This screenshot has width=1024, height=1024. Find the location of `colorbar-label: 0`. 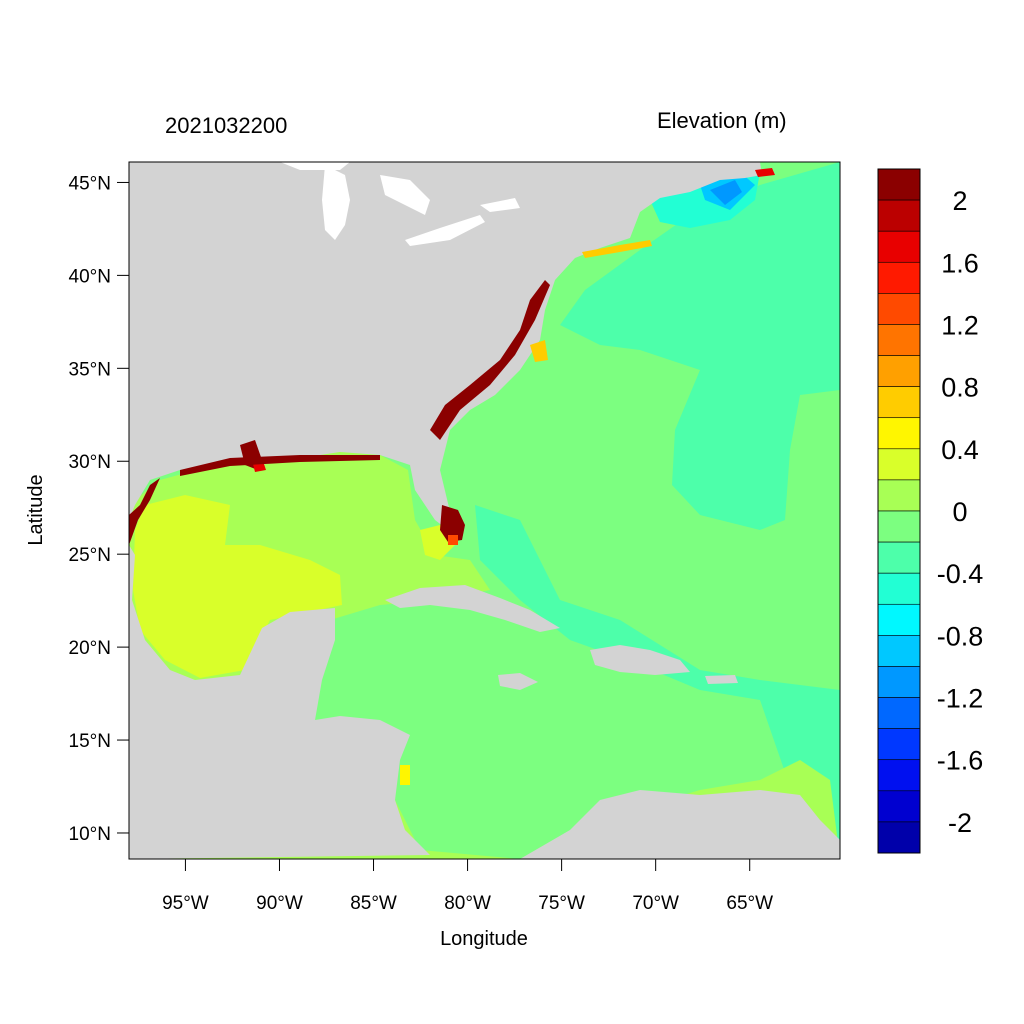

colorbar-label: 0 is located at coordinates (959, 512).